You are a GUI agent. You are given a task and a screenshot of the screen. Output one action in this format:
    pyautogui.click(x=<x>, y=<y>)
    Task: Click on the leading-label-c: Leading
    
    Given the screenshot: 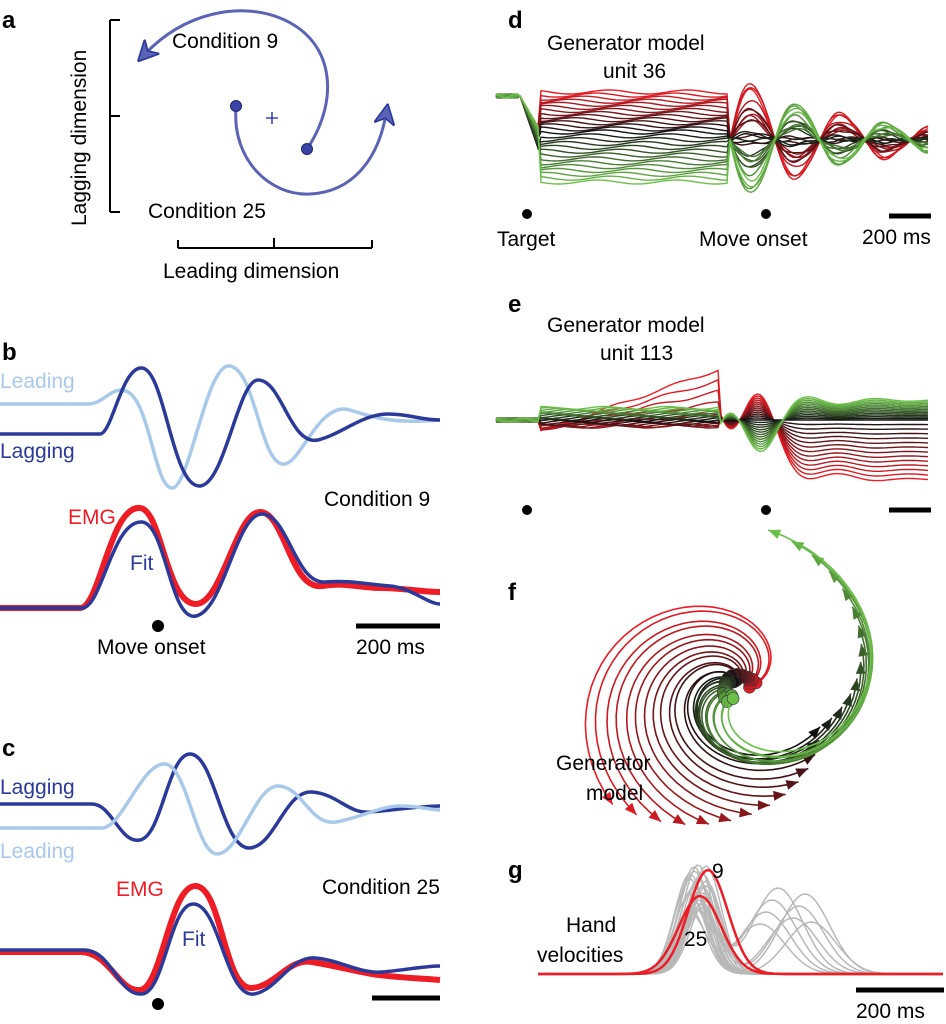 What is the action you would take?
    pyautogui.click(x=37, y=851)
    